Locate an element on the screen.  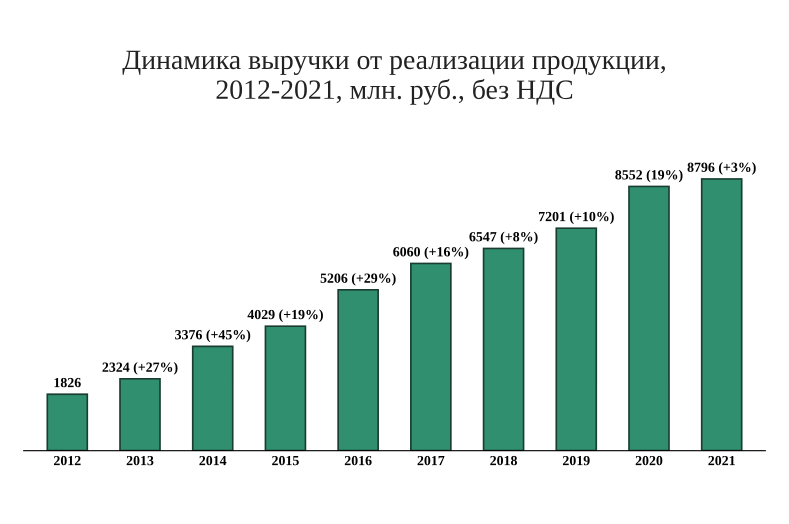
x-tick-label: 2020 is located at coordinates (649, 461).